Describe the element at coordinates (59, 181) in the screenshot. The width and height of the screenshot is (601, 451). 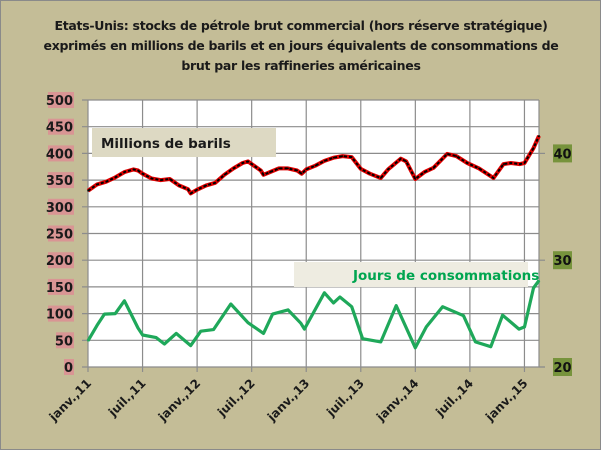
I see `y-tick-label-left: 350` at that location.